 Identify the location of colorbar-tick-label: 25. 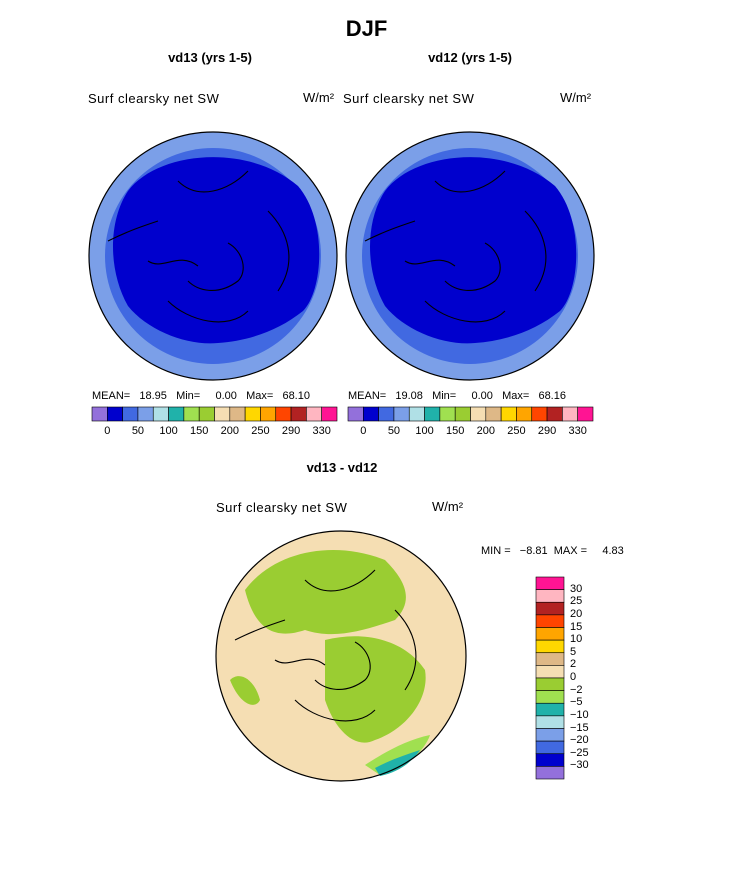
(576, 601).